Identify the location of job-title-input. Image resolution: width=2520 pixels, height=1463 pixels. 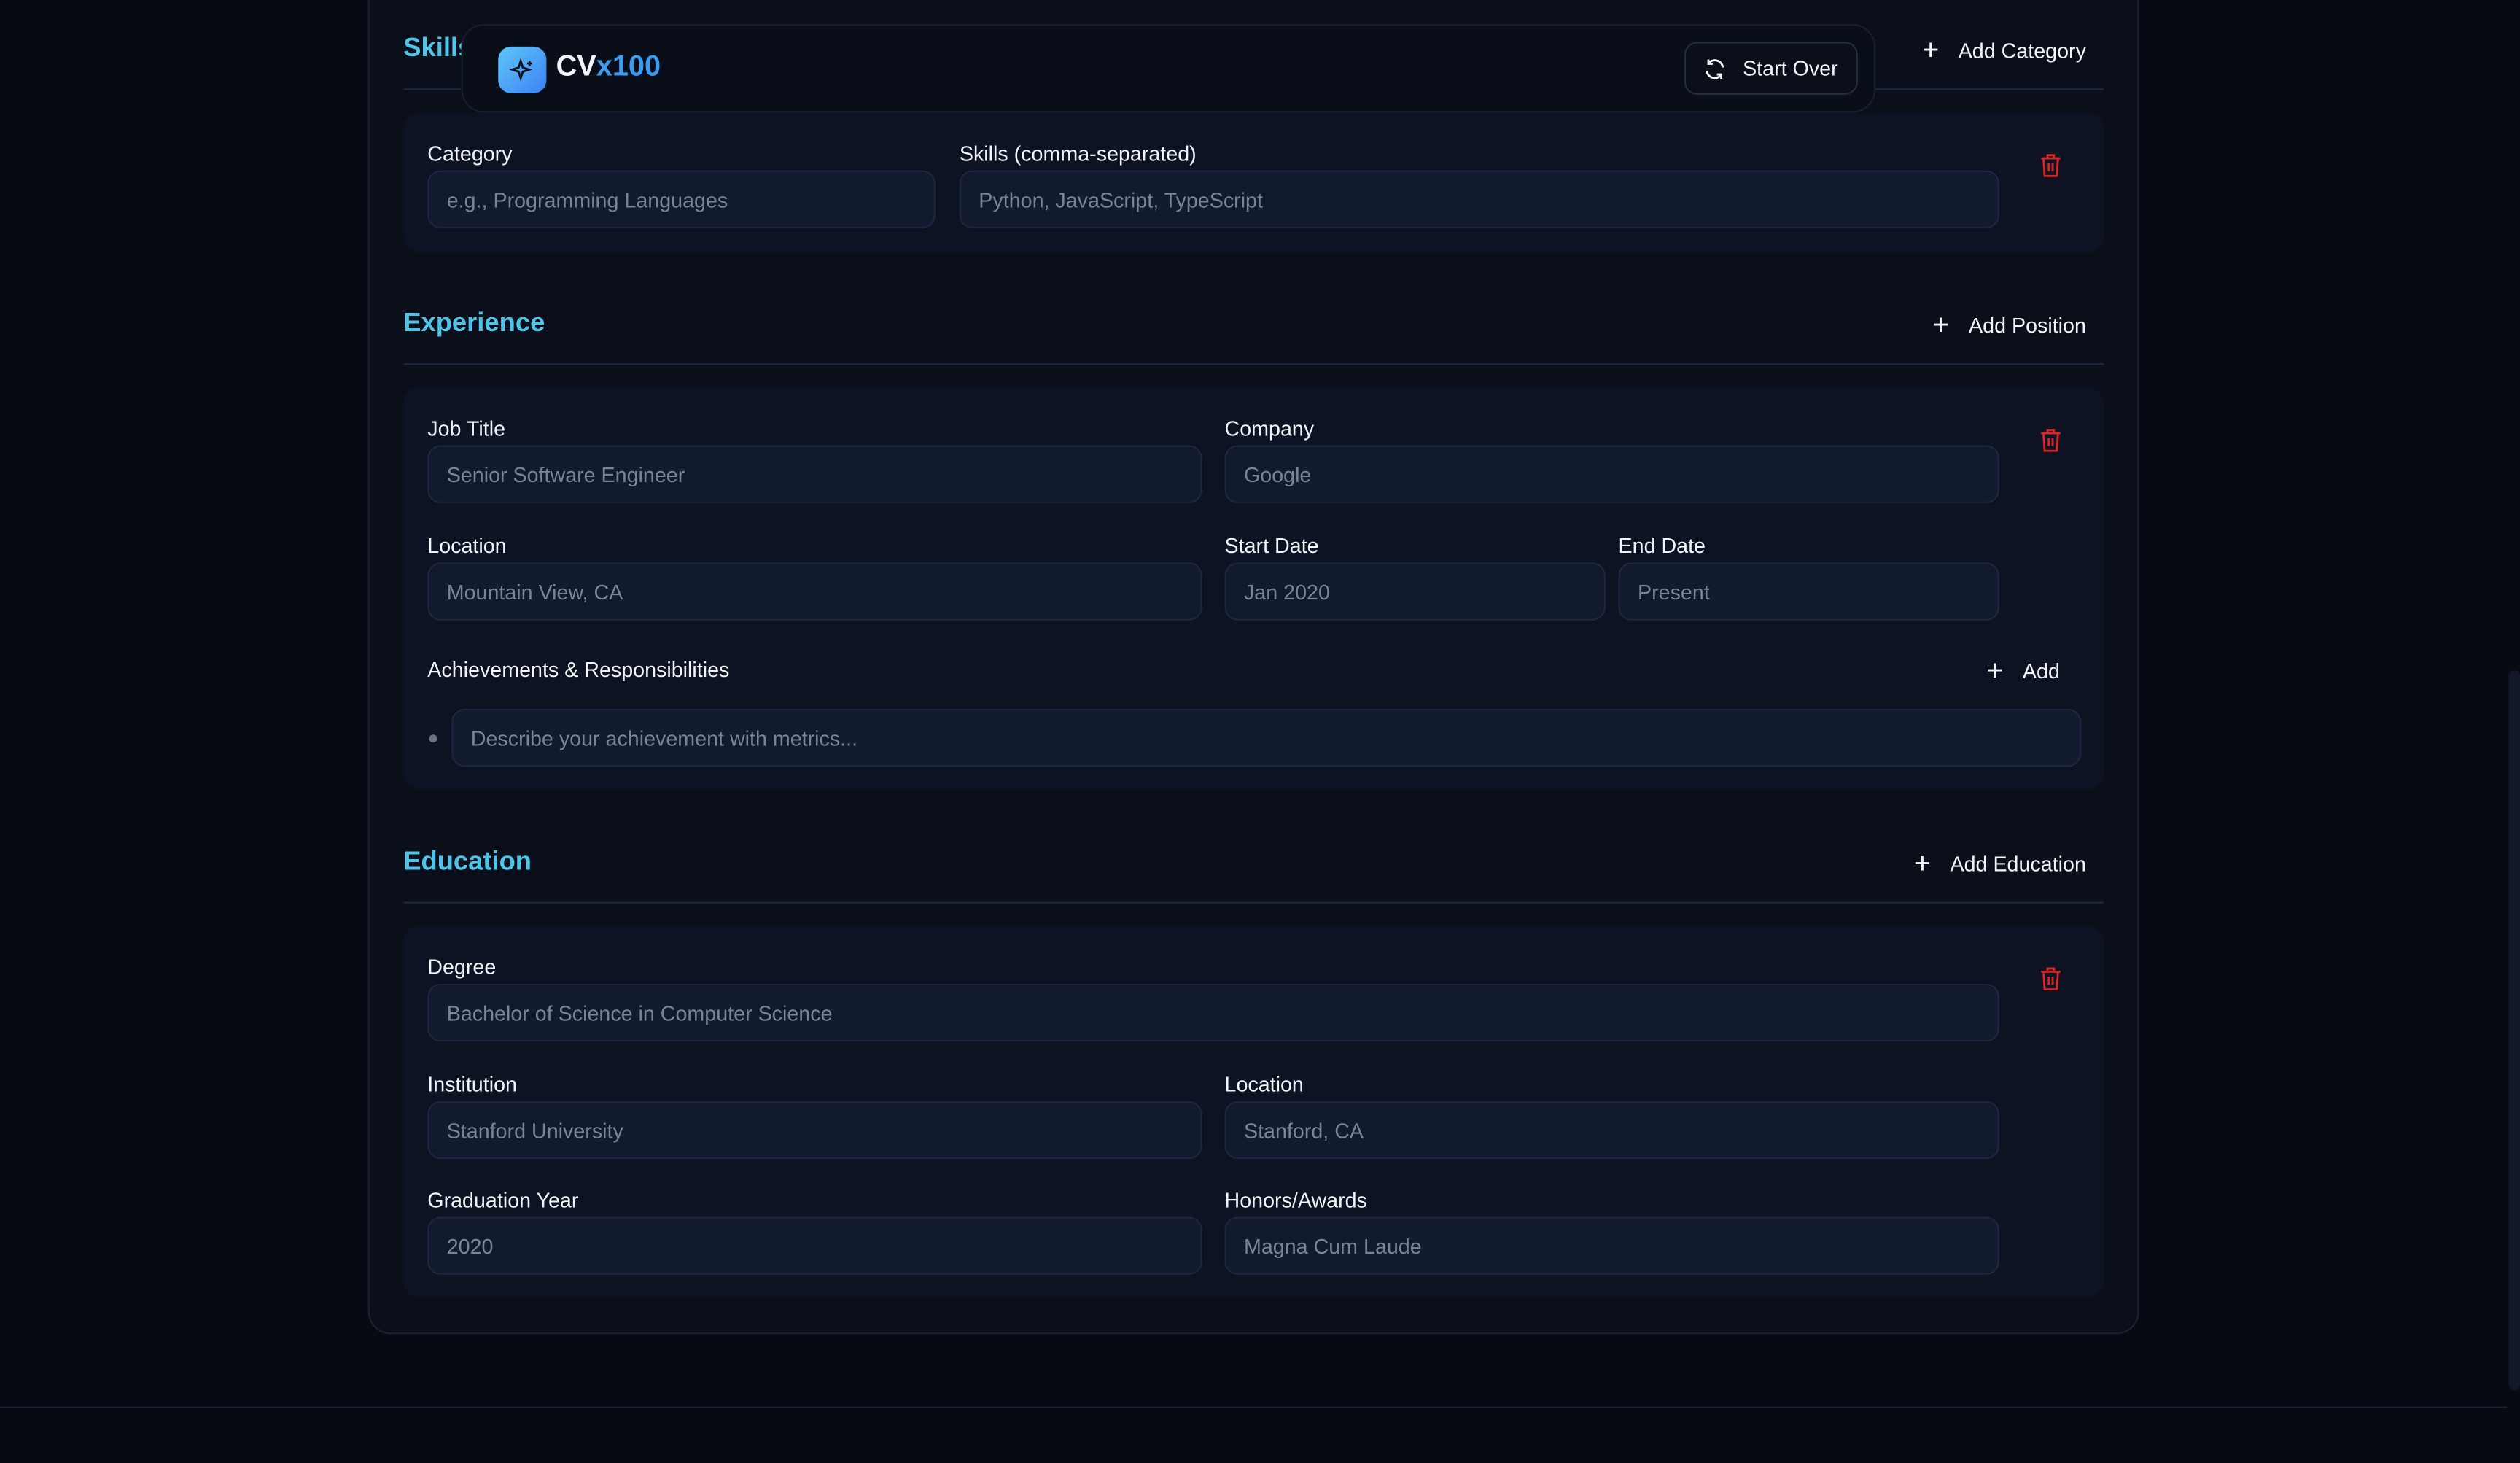
(814, 474).